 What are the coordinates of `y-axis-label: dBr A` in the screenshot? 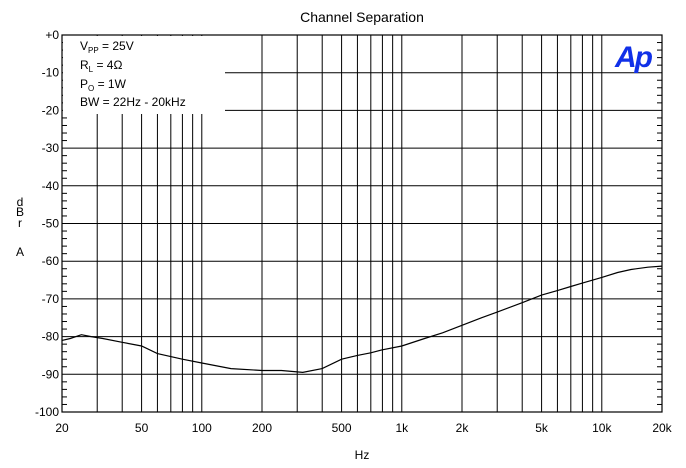 It's located at (20, 227).